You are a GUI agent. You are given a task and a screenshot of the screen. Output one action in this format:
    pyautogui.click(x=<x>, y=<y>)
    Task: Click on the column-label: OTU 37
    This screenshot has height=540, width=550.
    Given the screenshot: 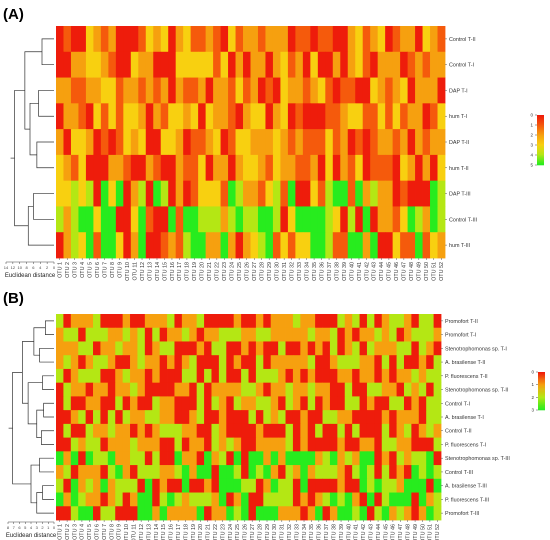 What is the action you would take?
    pyautogui.click(x=330, y=271)
    